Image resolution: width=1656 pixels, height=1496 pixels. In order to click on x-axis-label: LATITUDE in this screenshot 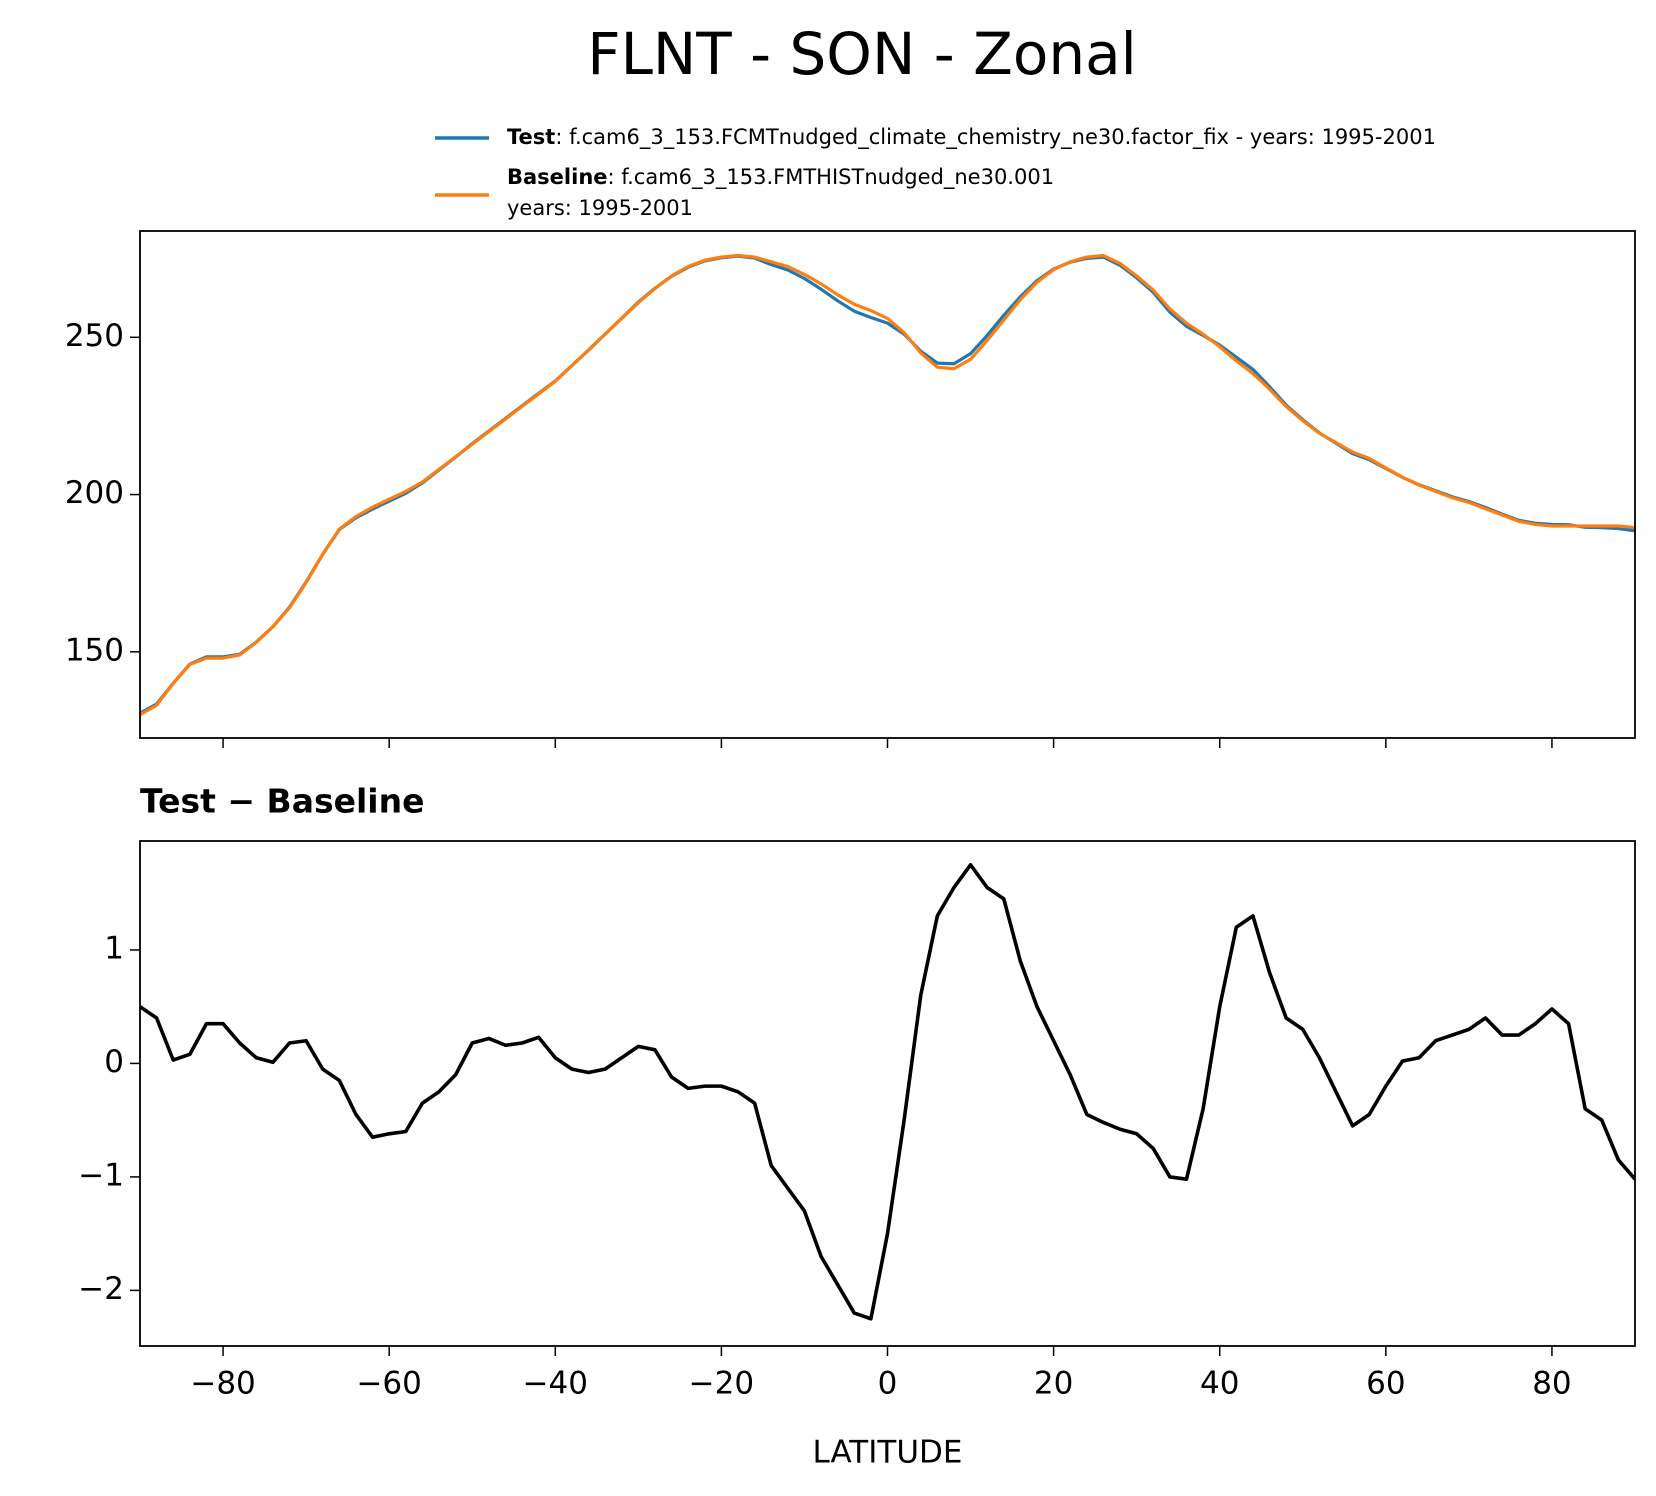, I will do `click(888, 1453)`.